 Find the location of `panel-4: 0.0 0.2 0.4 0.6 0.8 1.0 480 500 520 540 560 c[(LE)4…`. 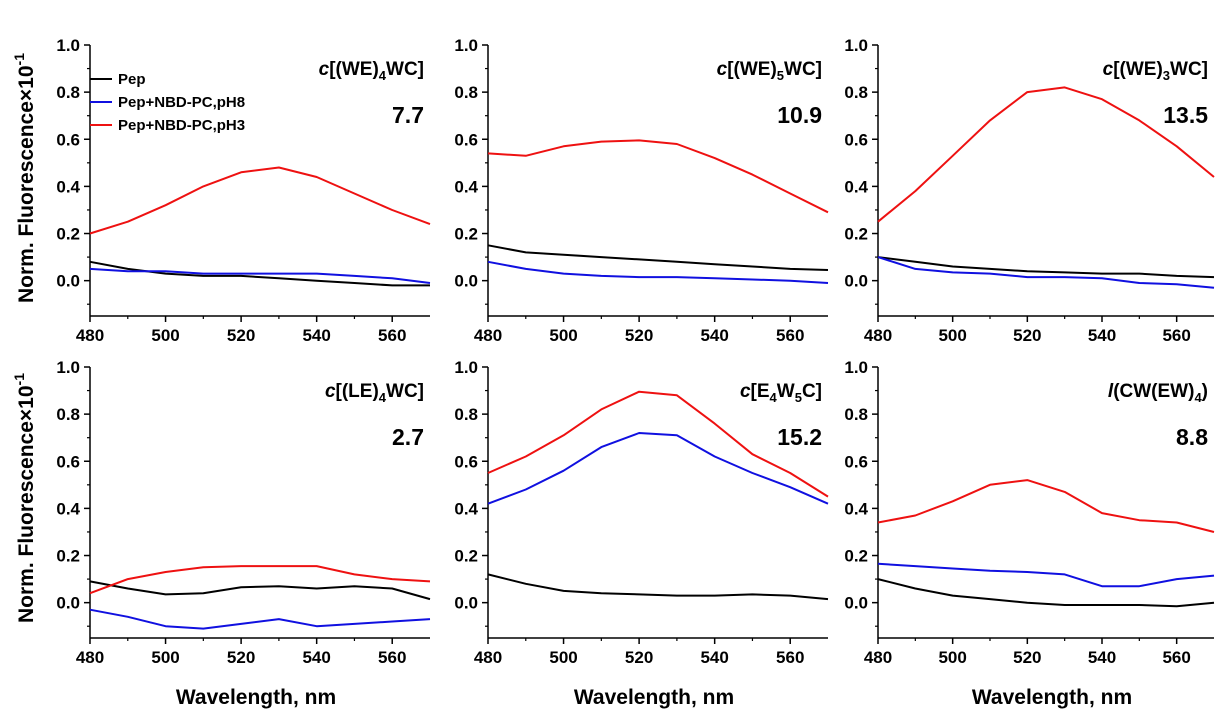

panel-4: 0.0 0.2 0.4 0.6 0.8 1.0 480 500 520 540 560 c[(LE)4… is located at coordinates (243, 512).